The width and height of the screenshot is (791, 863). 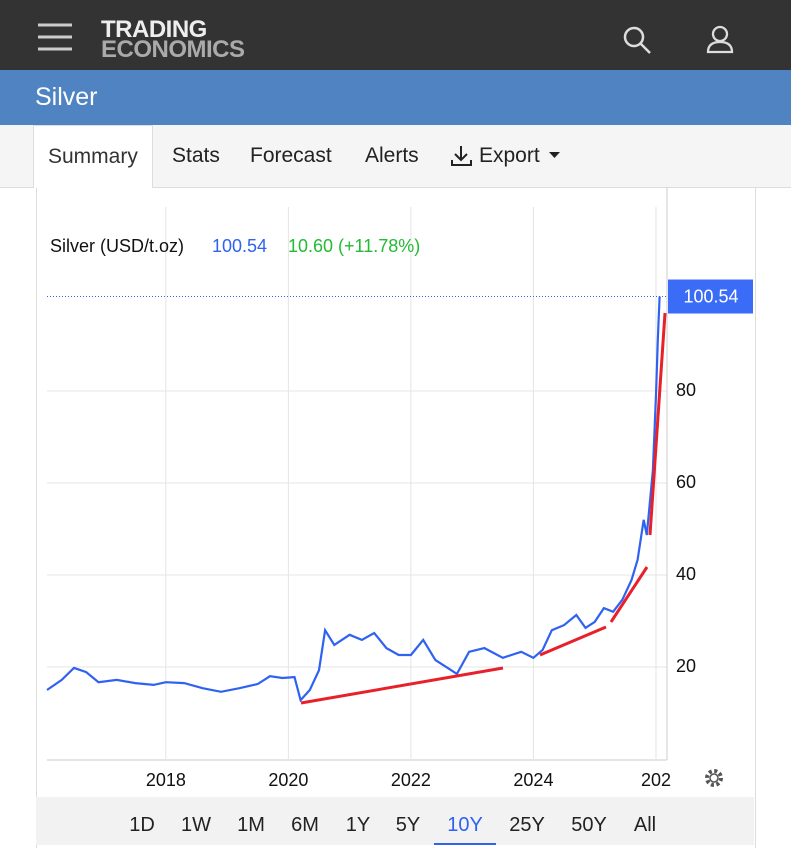 I want to click on tab: Stats, so click(x=196, y=155).